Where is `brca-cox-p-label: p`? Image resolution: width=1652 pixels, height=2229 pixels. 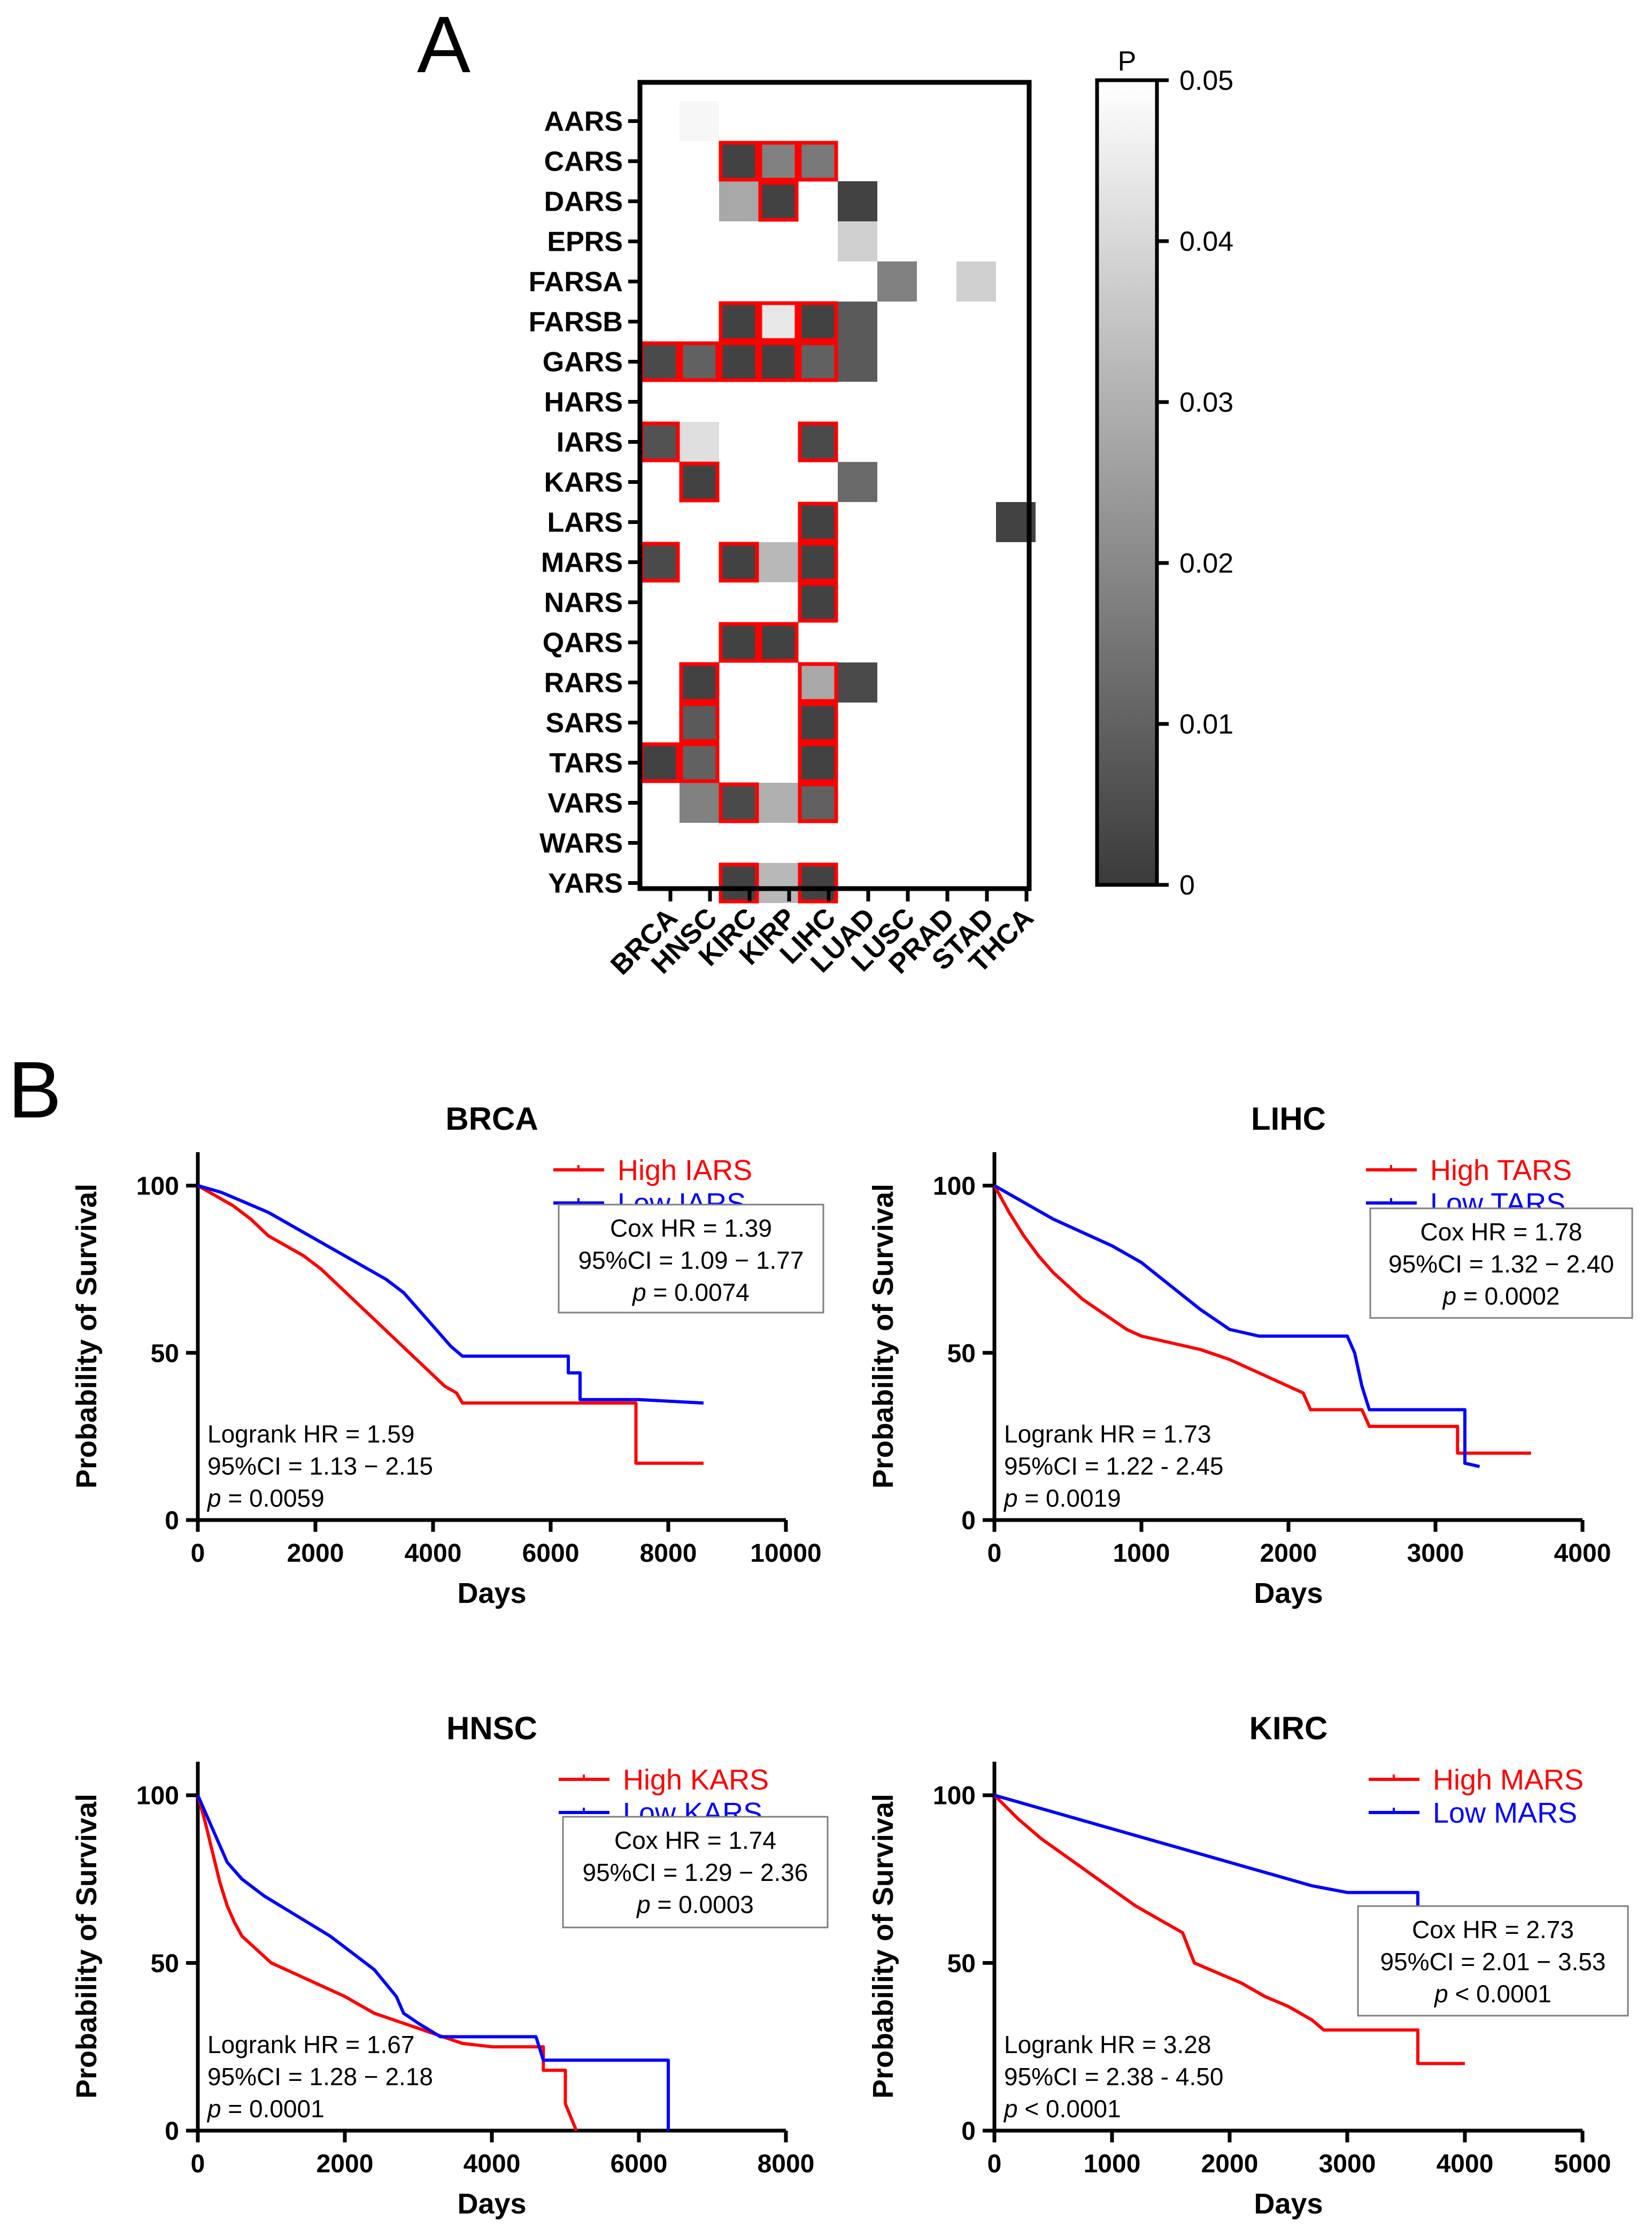 brca-cox-p-label: p is located at coordinates (638, 1292).